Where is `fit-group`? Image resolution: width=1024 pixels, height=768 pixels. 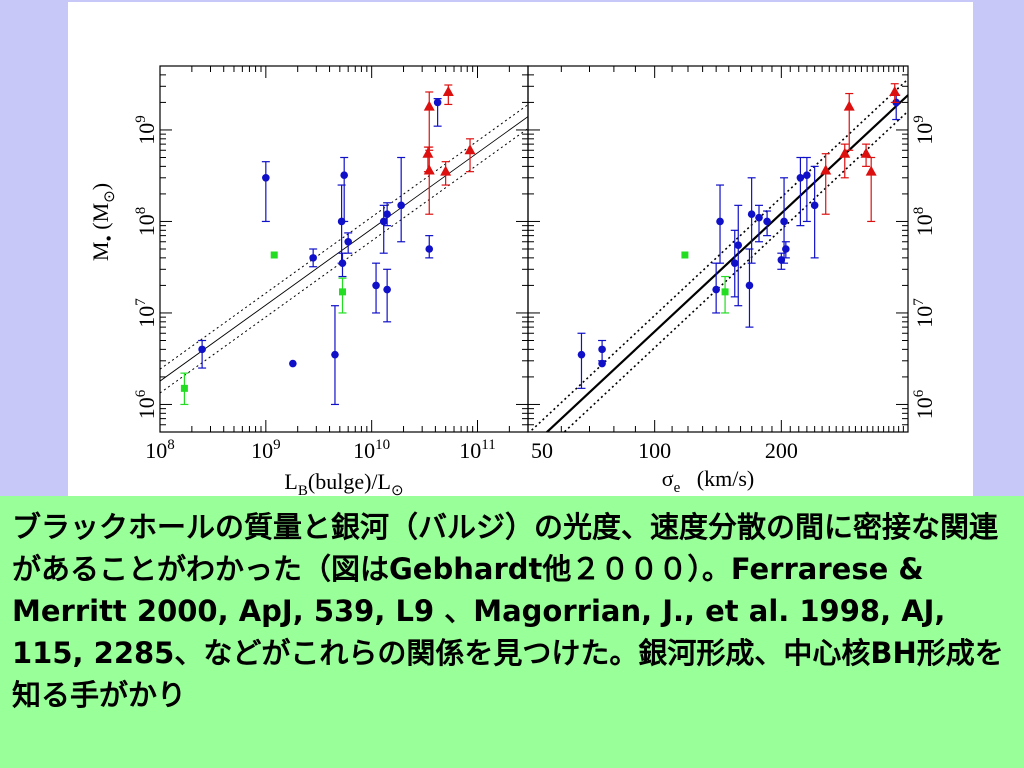
fit-group is located at coordinates (344, 249).